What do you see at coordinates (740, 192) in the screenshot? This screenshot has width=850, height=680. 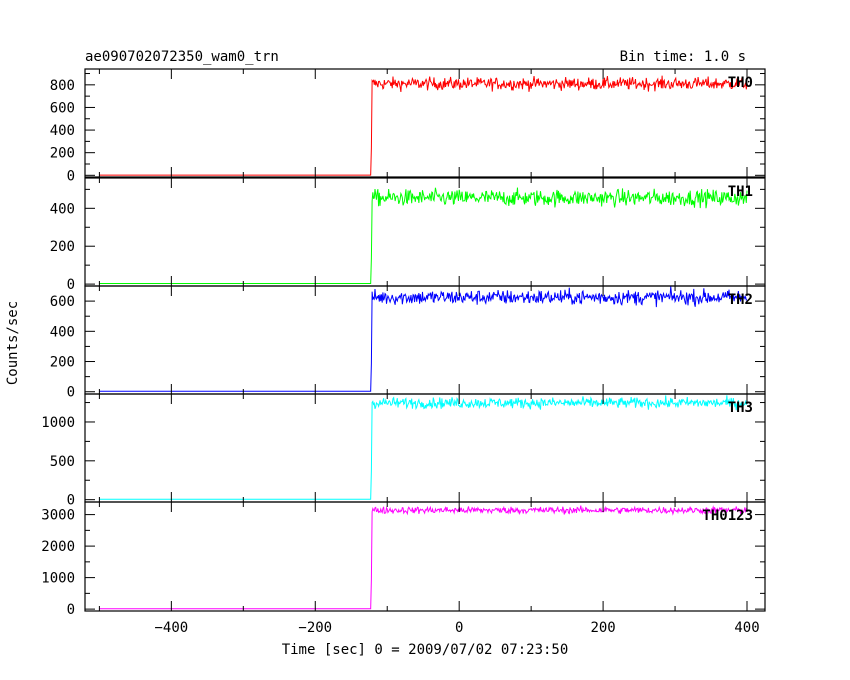 I see `panel-label-th1: TH1` at bounding box center [740, 192].